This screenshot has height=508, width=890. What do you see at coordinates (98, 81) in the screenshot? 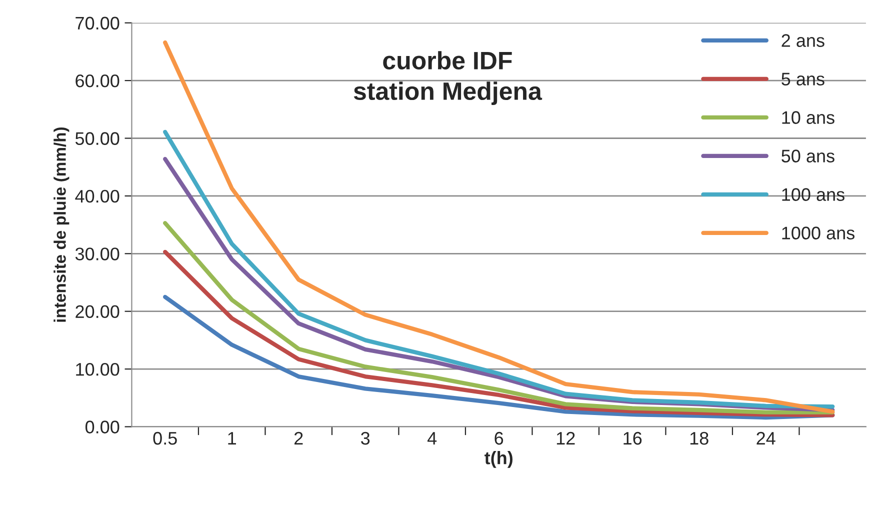
I see `y-tick-label: 60.00` at bounding box center [98, 81].